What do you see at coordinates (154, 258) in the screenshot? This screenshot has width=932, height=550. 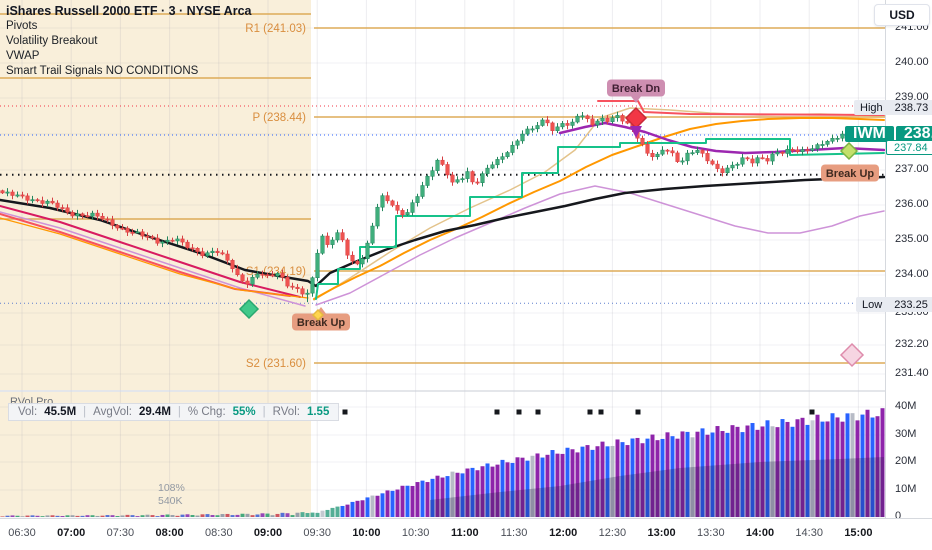 I see `vwap-left` at bounding box center [154, 258].